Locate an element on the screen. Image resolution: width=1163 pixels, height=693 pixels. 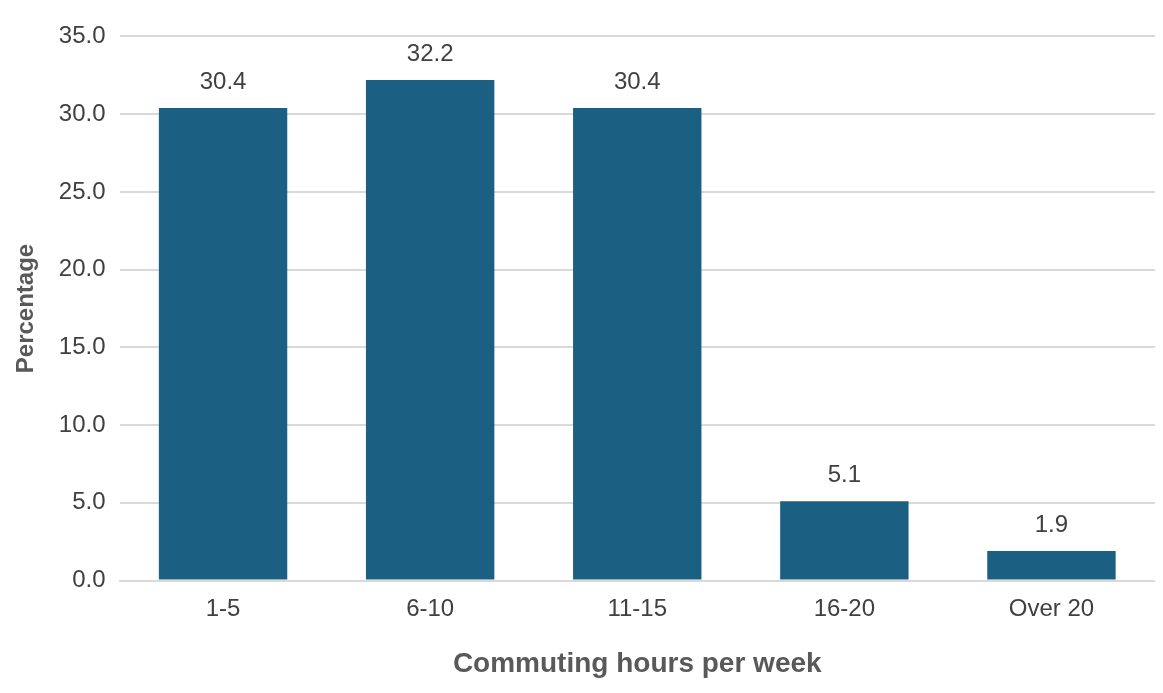
x-tick-label: 6-10 is located at coordinates (430, 607).